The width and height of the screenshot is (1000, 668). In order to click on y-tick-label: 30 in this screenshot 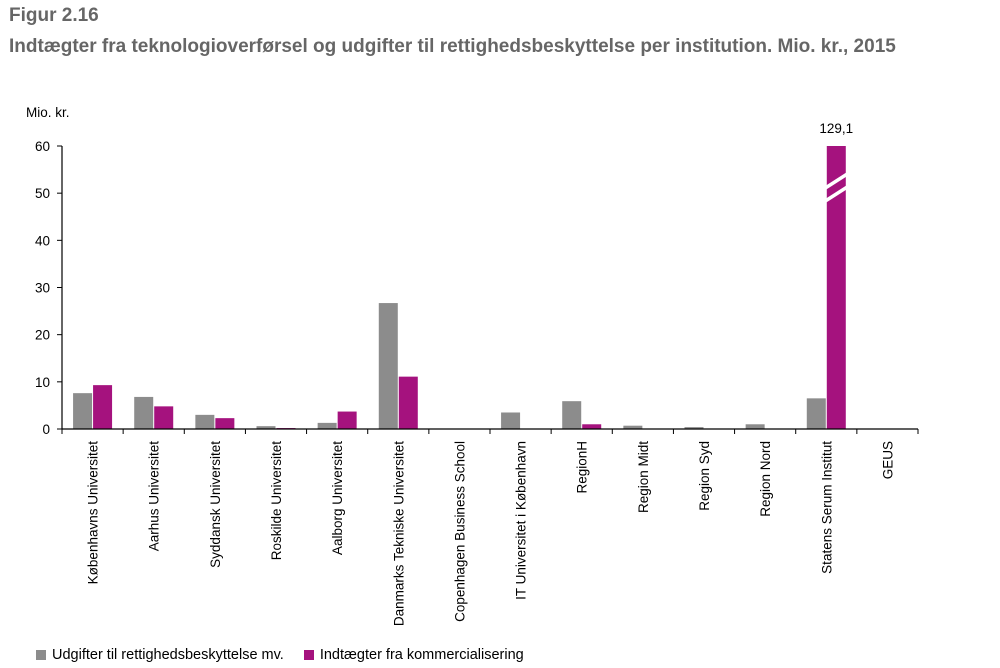, I will do `click(42, 288)`.